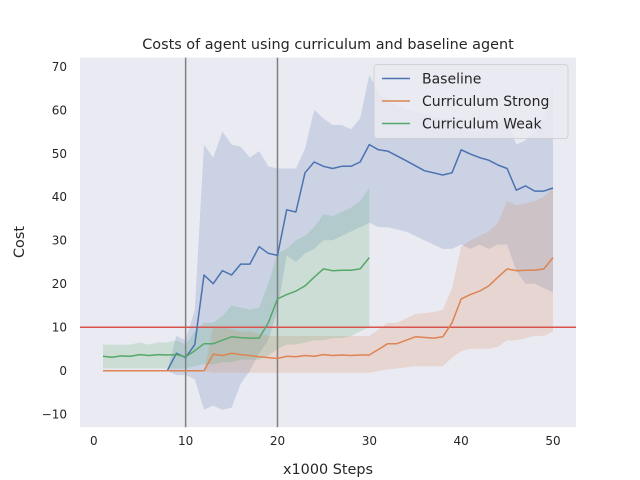 Image resolution: width=640 pixels, height=480 pixels. What do you see at coordinates (59, 328) in the screenshot?
I see `y-tick-label: 10` at bounding box center [59, 328].